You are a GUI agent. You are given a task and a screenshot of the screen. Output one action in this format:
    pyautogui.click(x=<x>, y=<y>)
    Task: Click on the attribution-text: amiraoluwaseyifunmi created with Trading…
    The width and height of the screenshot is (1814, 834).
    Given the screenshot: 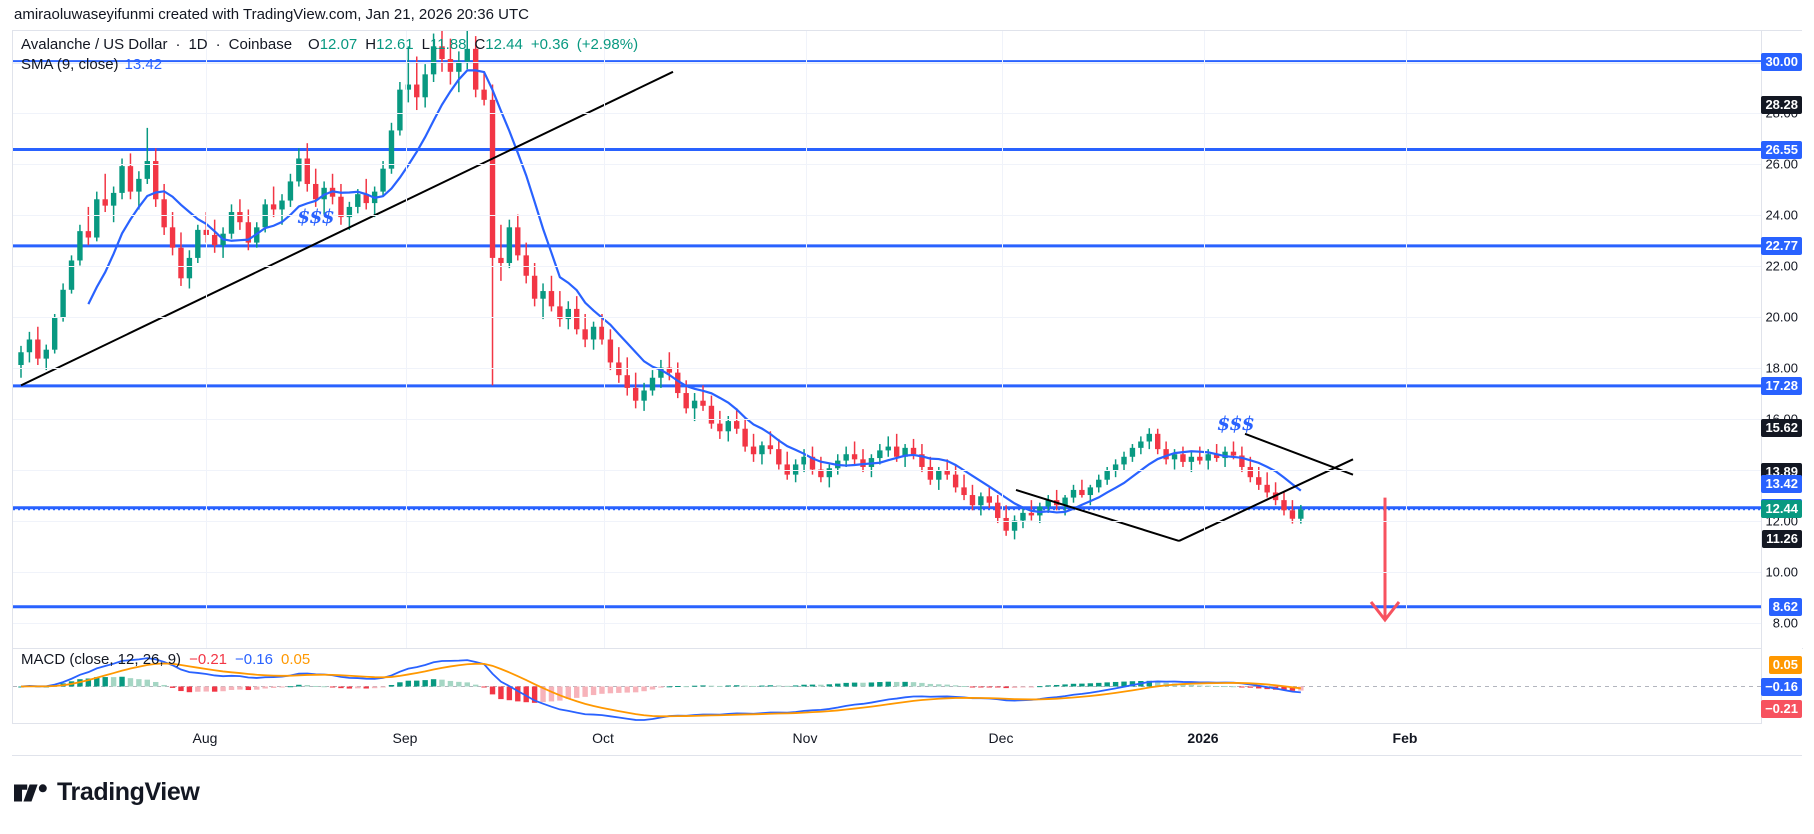 What is the action you would take?
    pyautogui.click(x=271, y=14)
    